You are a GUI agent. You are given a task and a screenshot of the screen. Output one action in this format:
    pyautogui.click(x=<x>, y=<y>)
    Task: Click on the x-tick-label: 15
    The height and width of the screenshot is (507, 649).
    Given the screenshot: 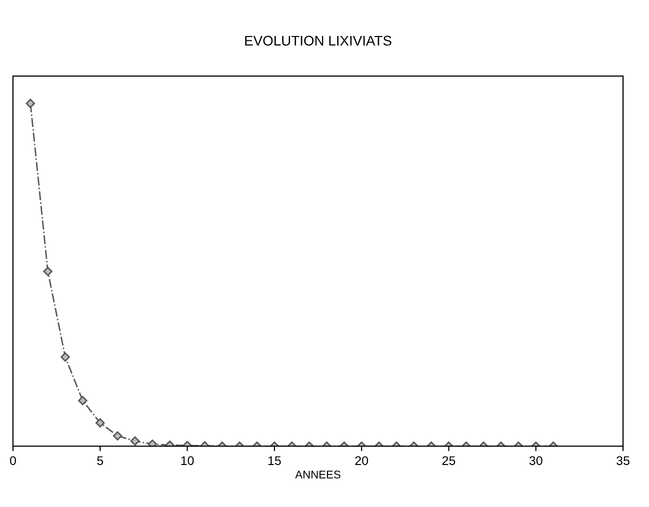 What is the action you would take?
    pyautogui.click(x=274, y=461)
    